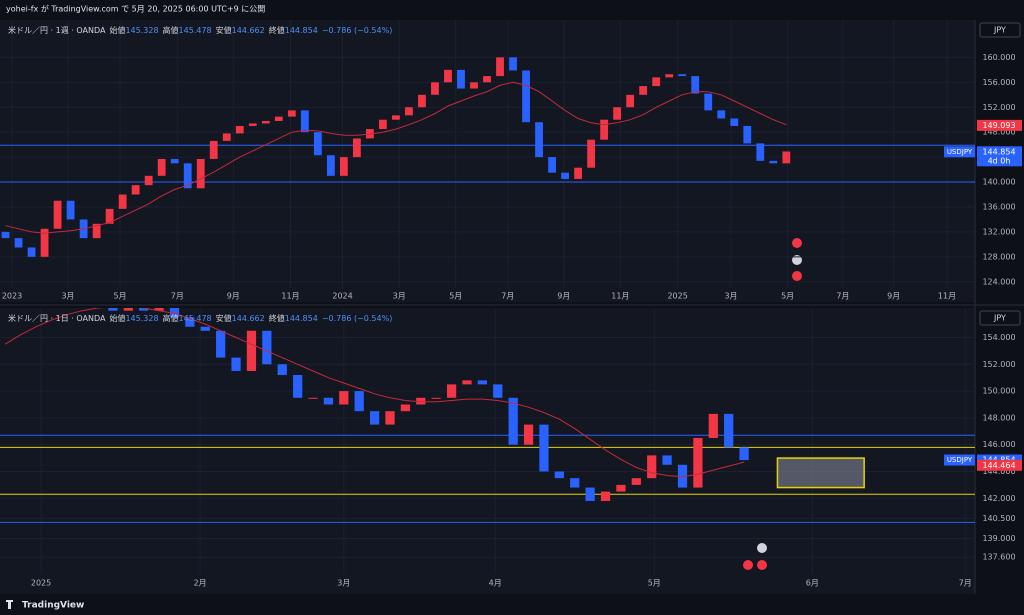 This screenshot has height=615, width=1024. I want to click on x-tick-label: 5月, so click(787, 296).